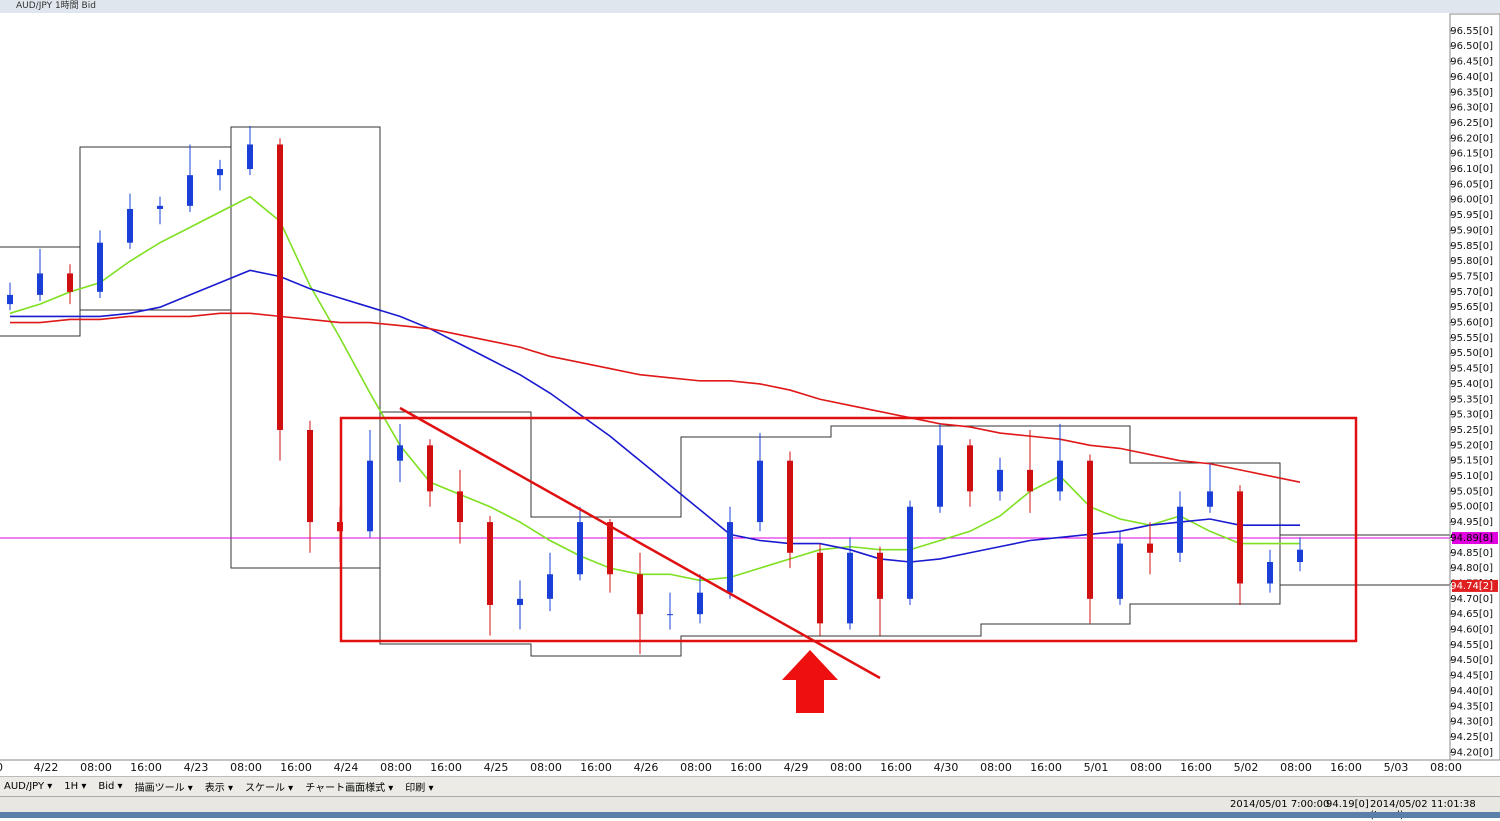 This screenshot has width=1500, height=821. What do you see at coordinates (1471, 507) in the screenshot?
I see `y-tick-label: 95.00[0]` at bounding box center [1471, 507].